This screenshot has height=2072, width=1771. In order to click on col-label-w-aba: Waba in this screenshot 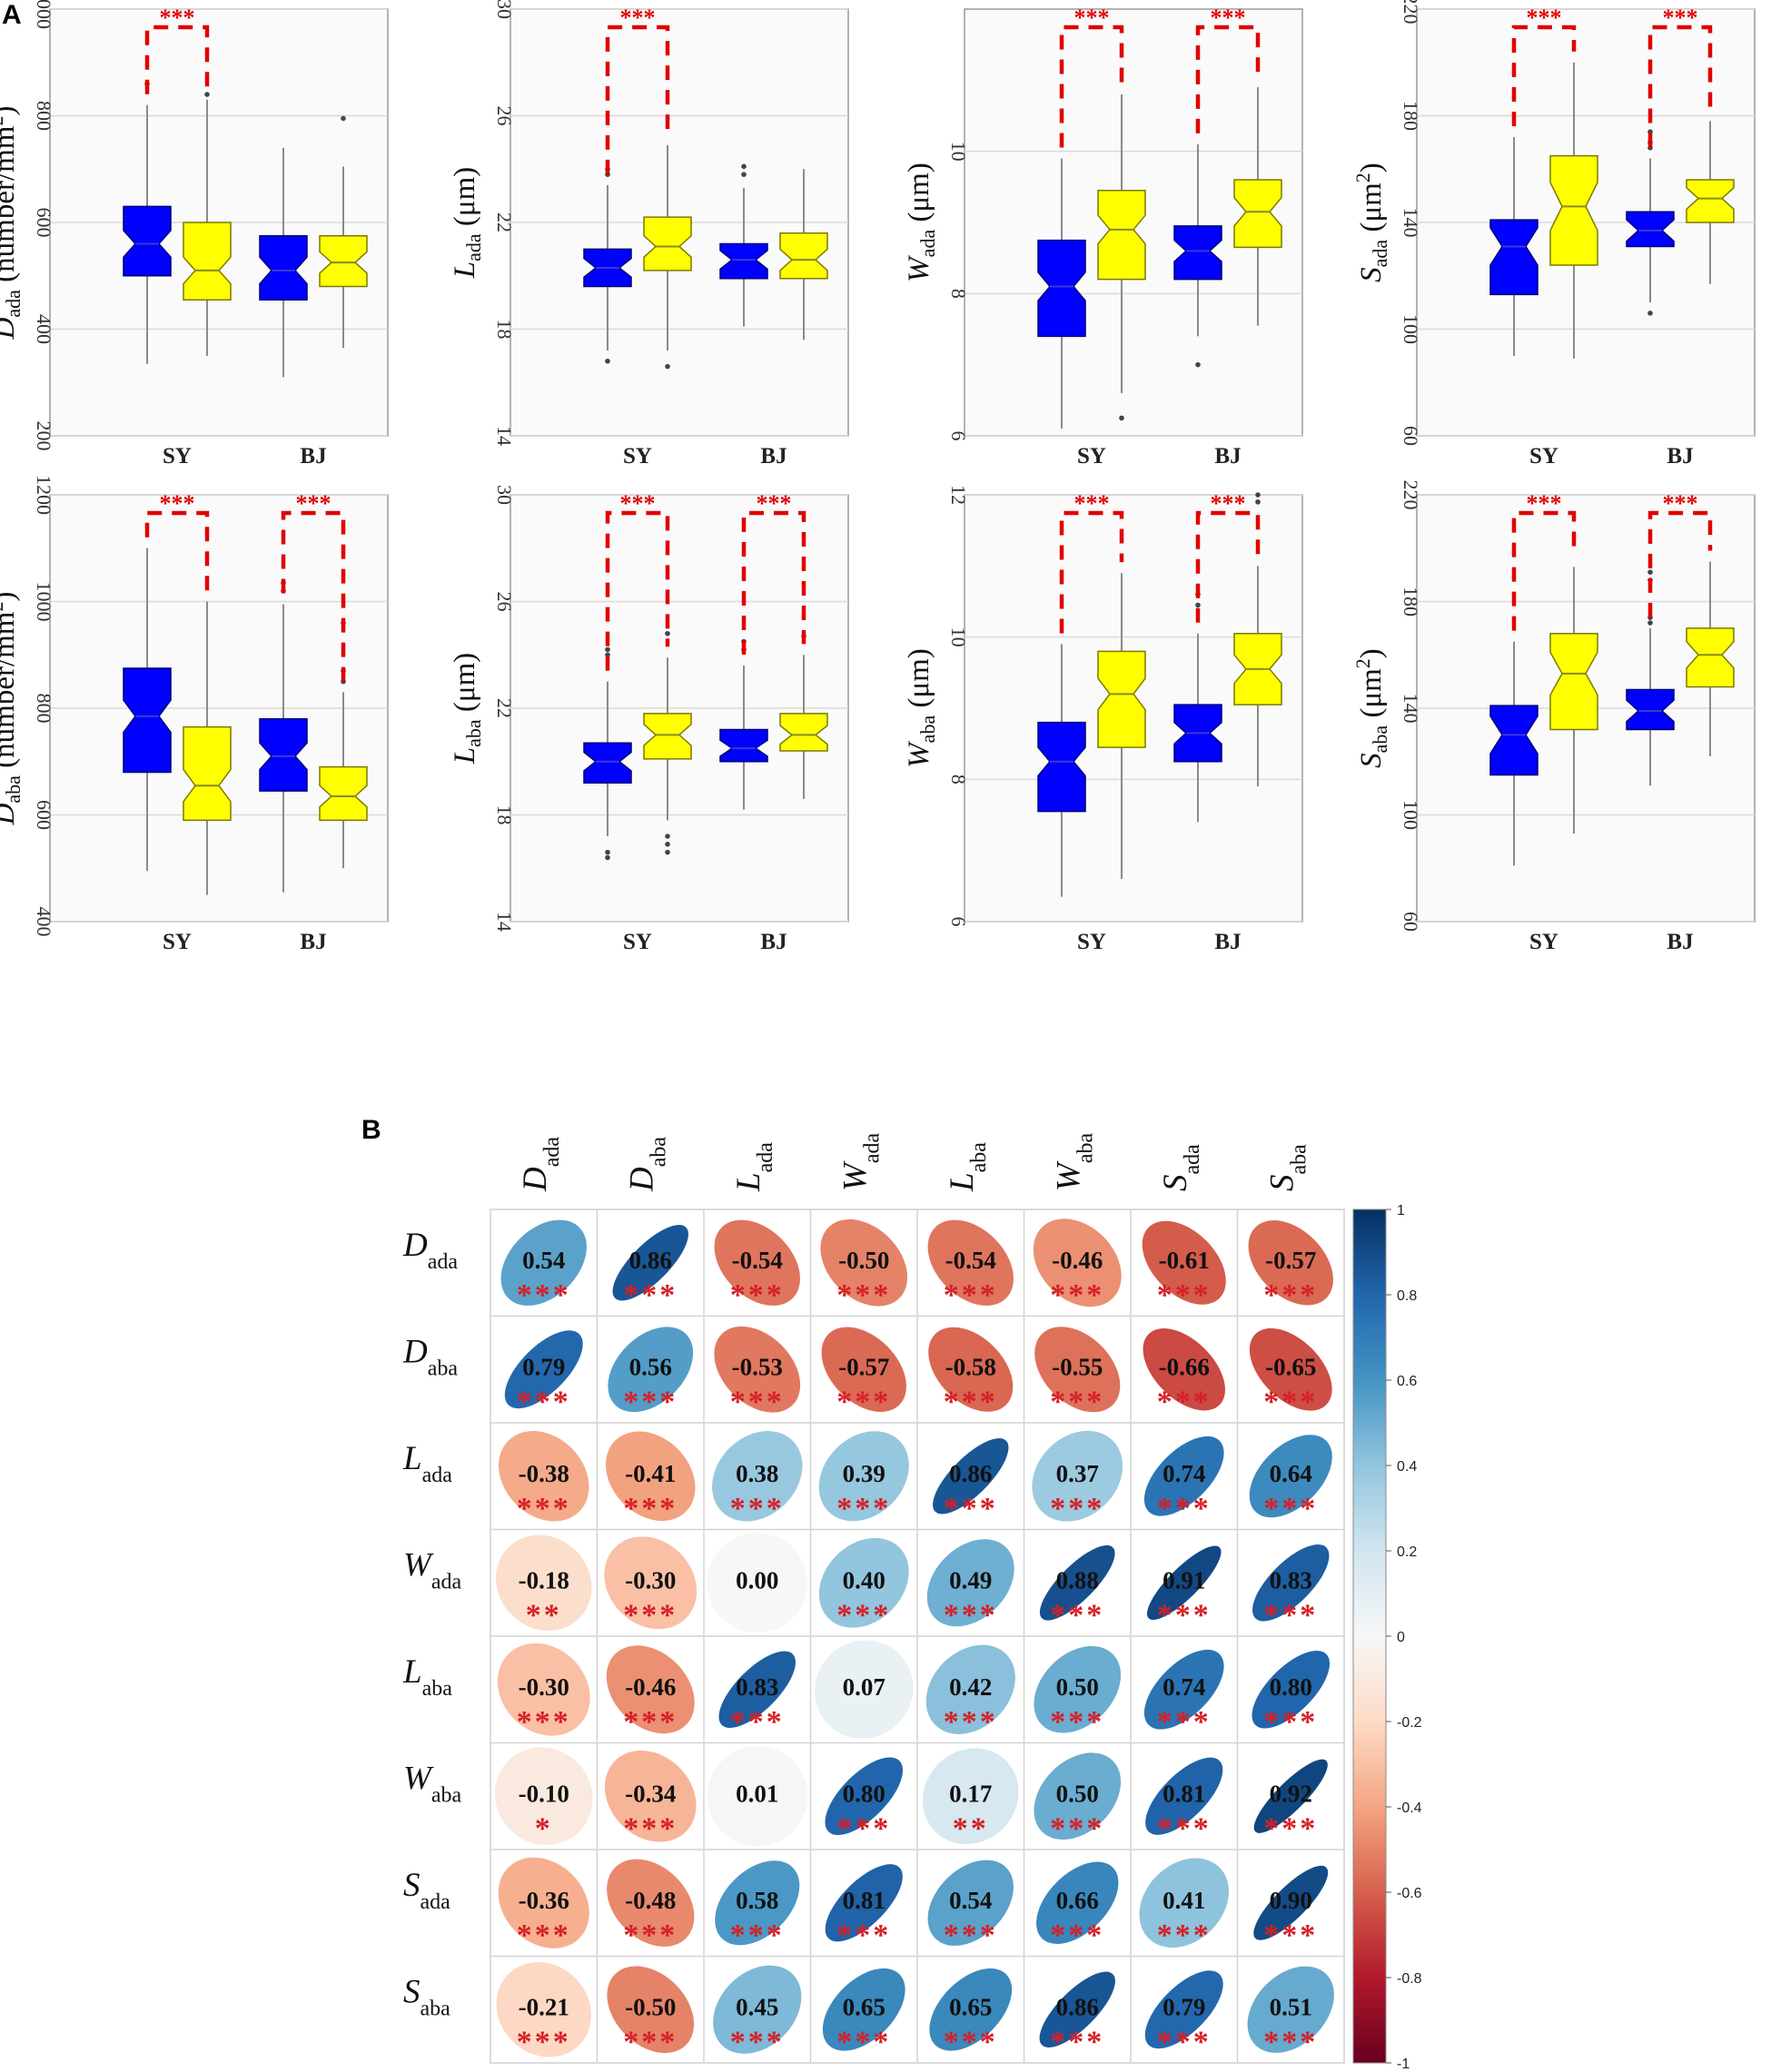, I will do `click(1074, 1162)`.